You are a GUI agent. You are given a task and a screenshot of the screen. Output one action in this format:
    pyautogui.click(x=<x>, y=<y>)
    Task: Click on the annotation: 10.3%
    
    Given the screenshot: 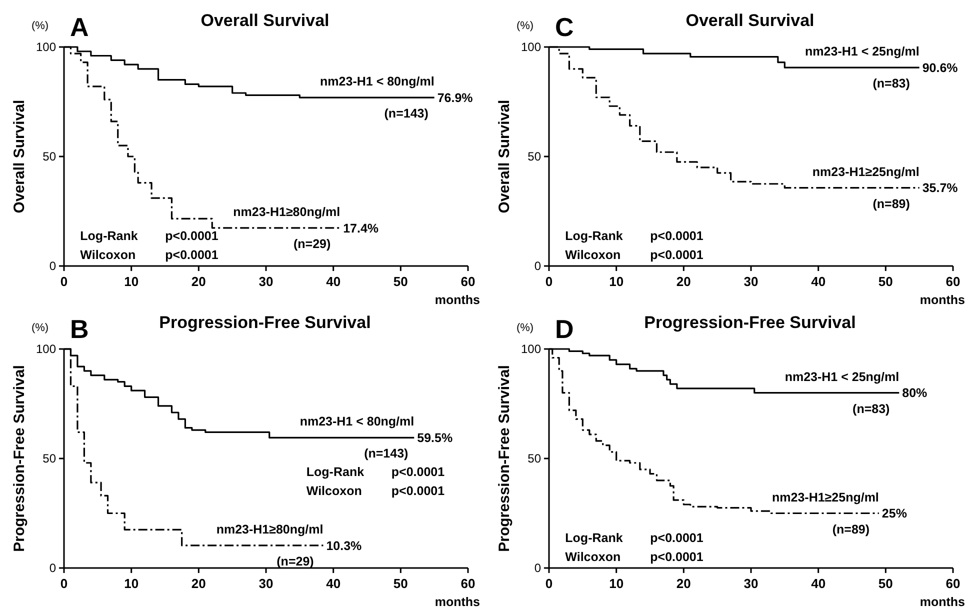 What is the action you would take?
    pyautogui.click(x=344, y=545)
    